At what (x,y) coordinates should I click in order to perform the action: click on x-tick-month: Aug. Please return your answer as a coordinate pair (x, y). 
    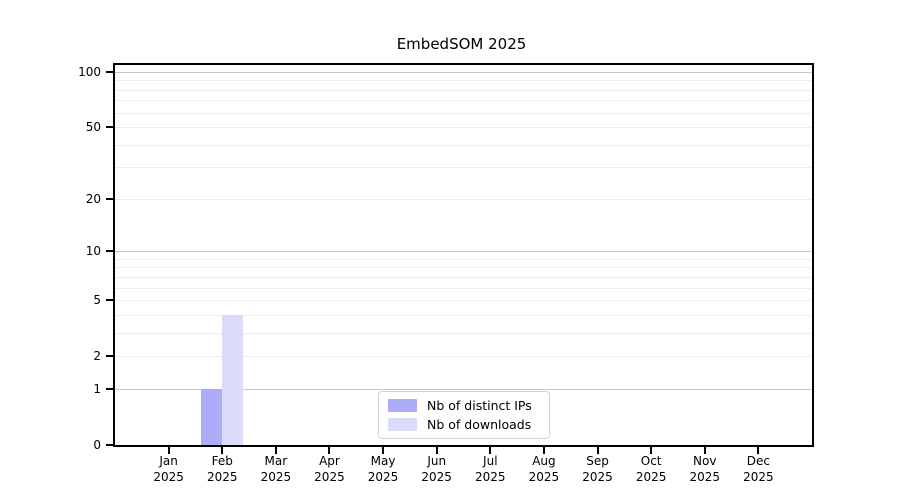
    Looking at the image, I should click on (544, 461).